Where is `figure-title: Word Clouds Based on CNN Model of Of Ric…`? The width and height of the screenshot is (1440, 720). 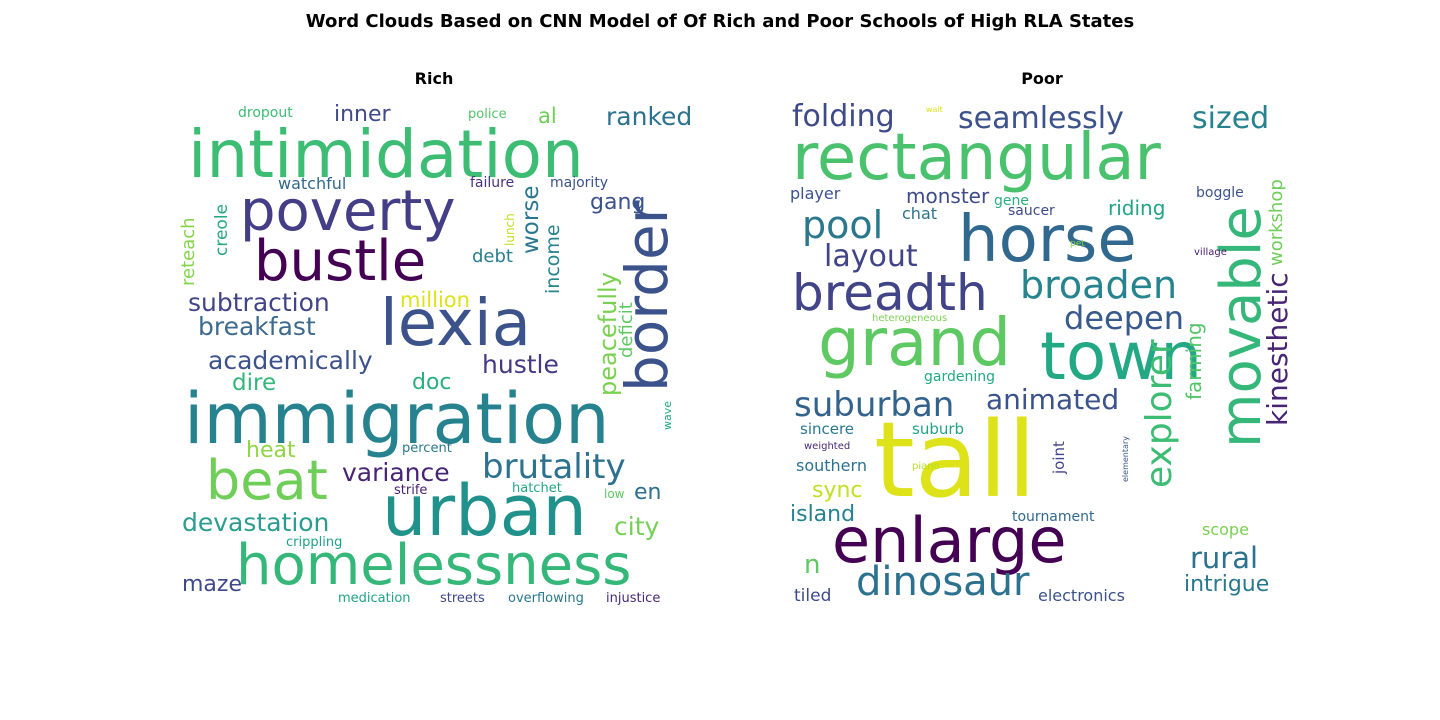
figure-title: Word Clouds Based on CNN Model of Of Ric… is located at coordinates (720, 21).